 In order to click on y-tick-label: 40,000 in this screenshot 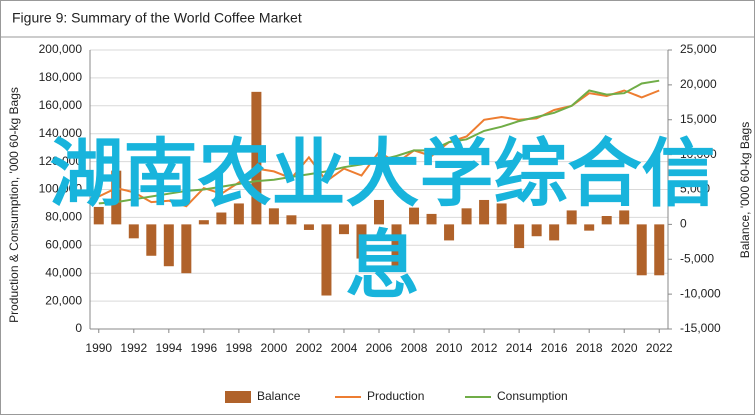, I will do `click(63, 272)`.